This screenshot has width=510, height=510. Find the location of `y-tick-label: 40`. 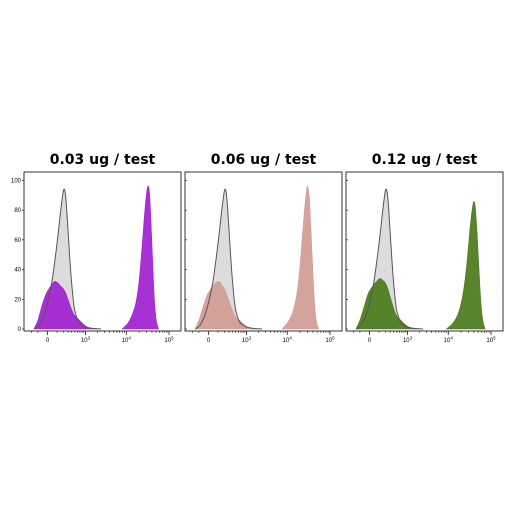

y-tick-label: 40 is located at coordinates (17, 271).